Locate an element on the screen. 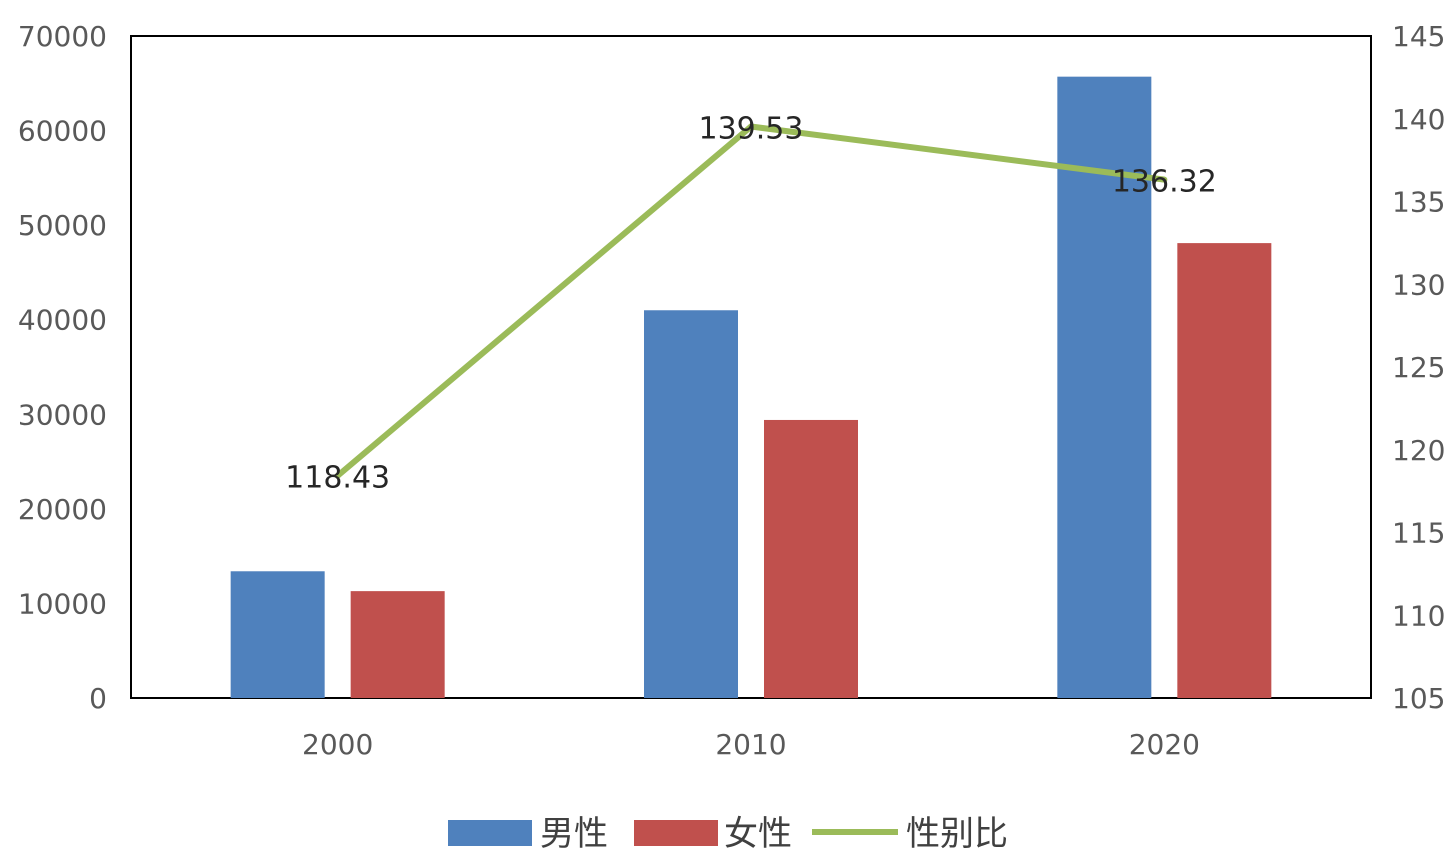  x-axis-ticks: 2000 2010 2020 is located at coordinates (751, 744).